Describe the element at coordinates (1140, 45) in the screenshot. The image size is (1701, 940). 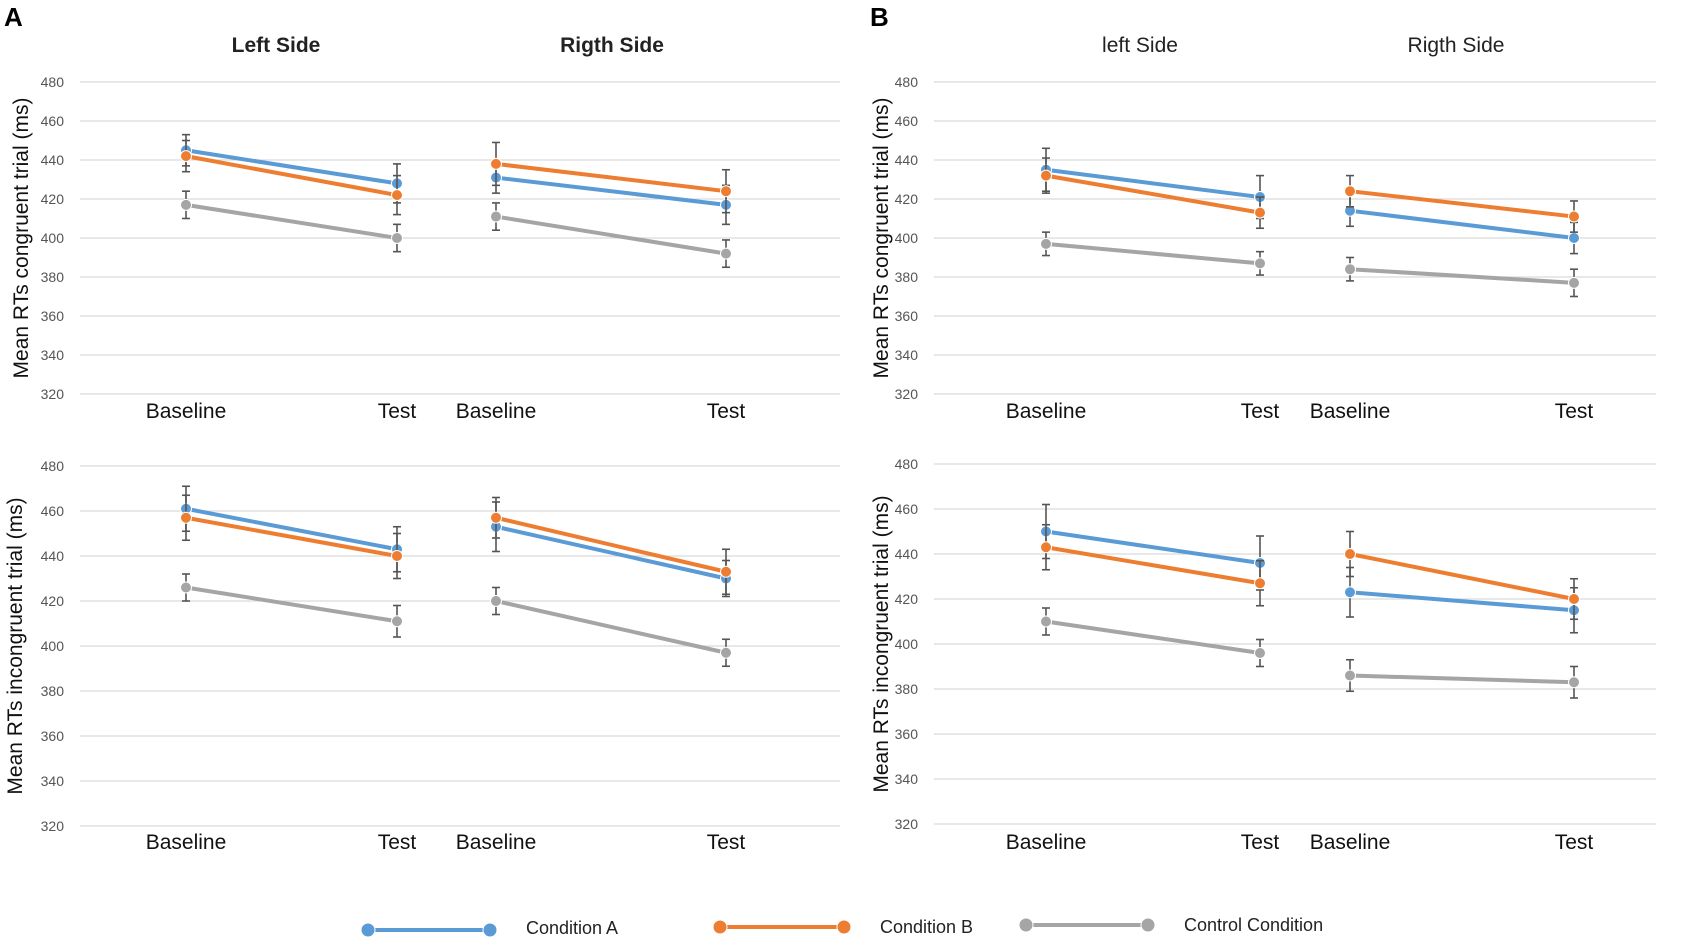
I see `group-title-left-side: left Side` at that location.